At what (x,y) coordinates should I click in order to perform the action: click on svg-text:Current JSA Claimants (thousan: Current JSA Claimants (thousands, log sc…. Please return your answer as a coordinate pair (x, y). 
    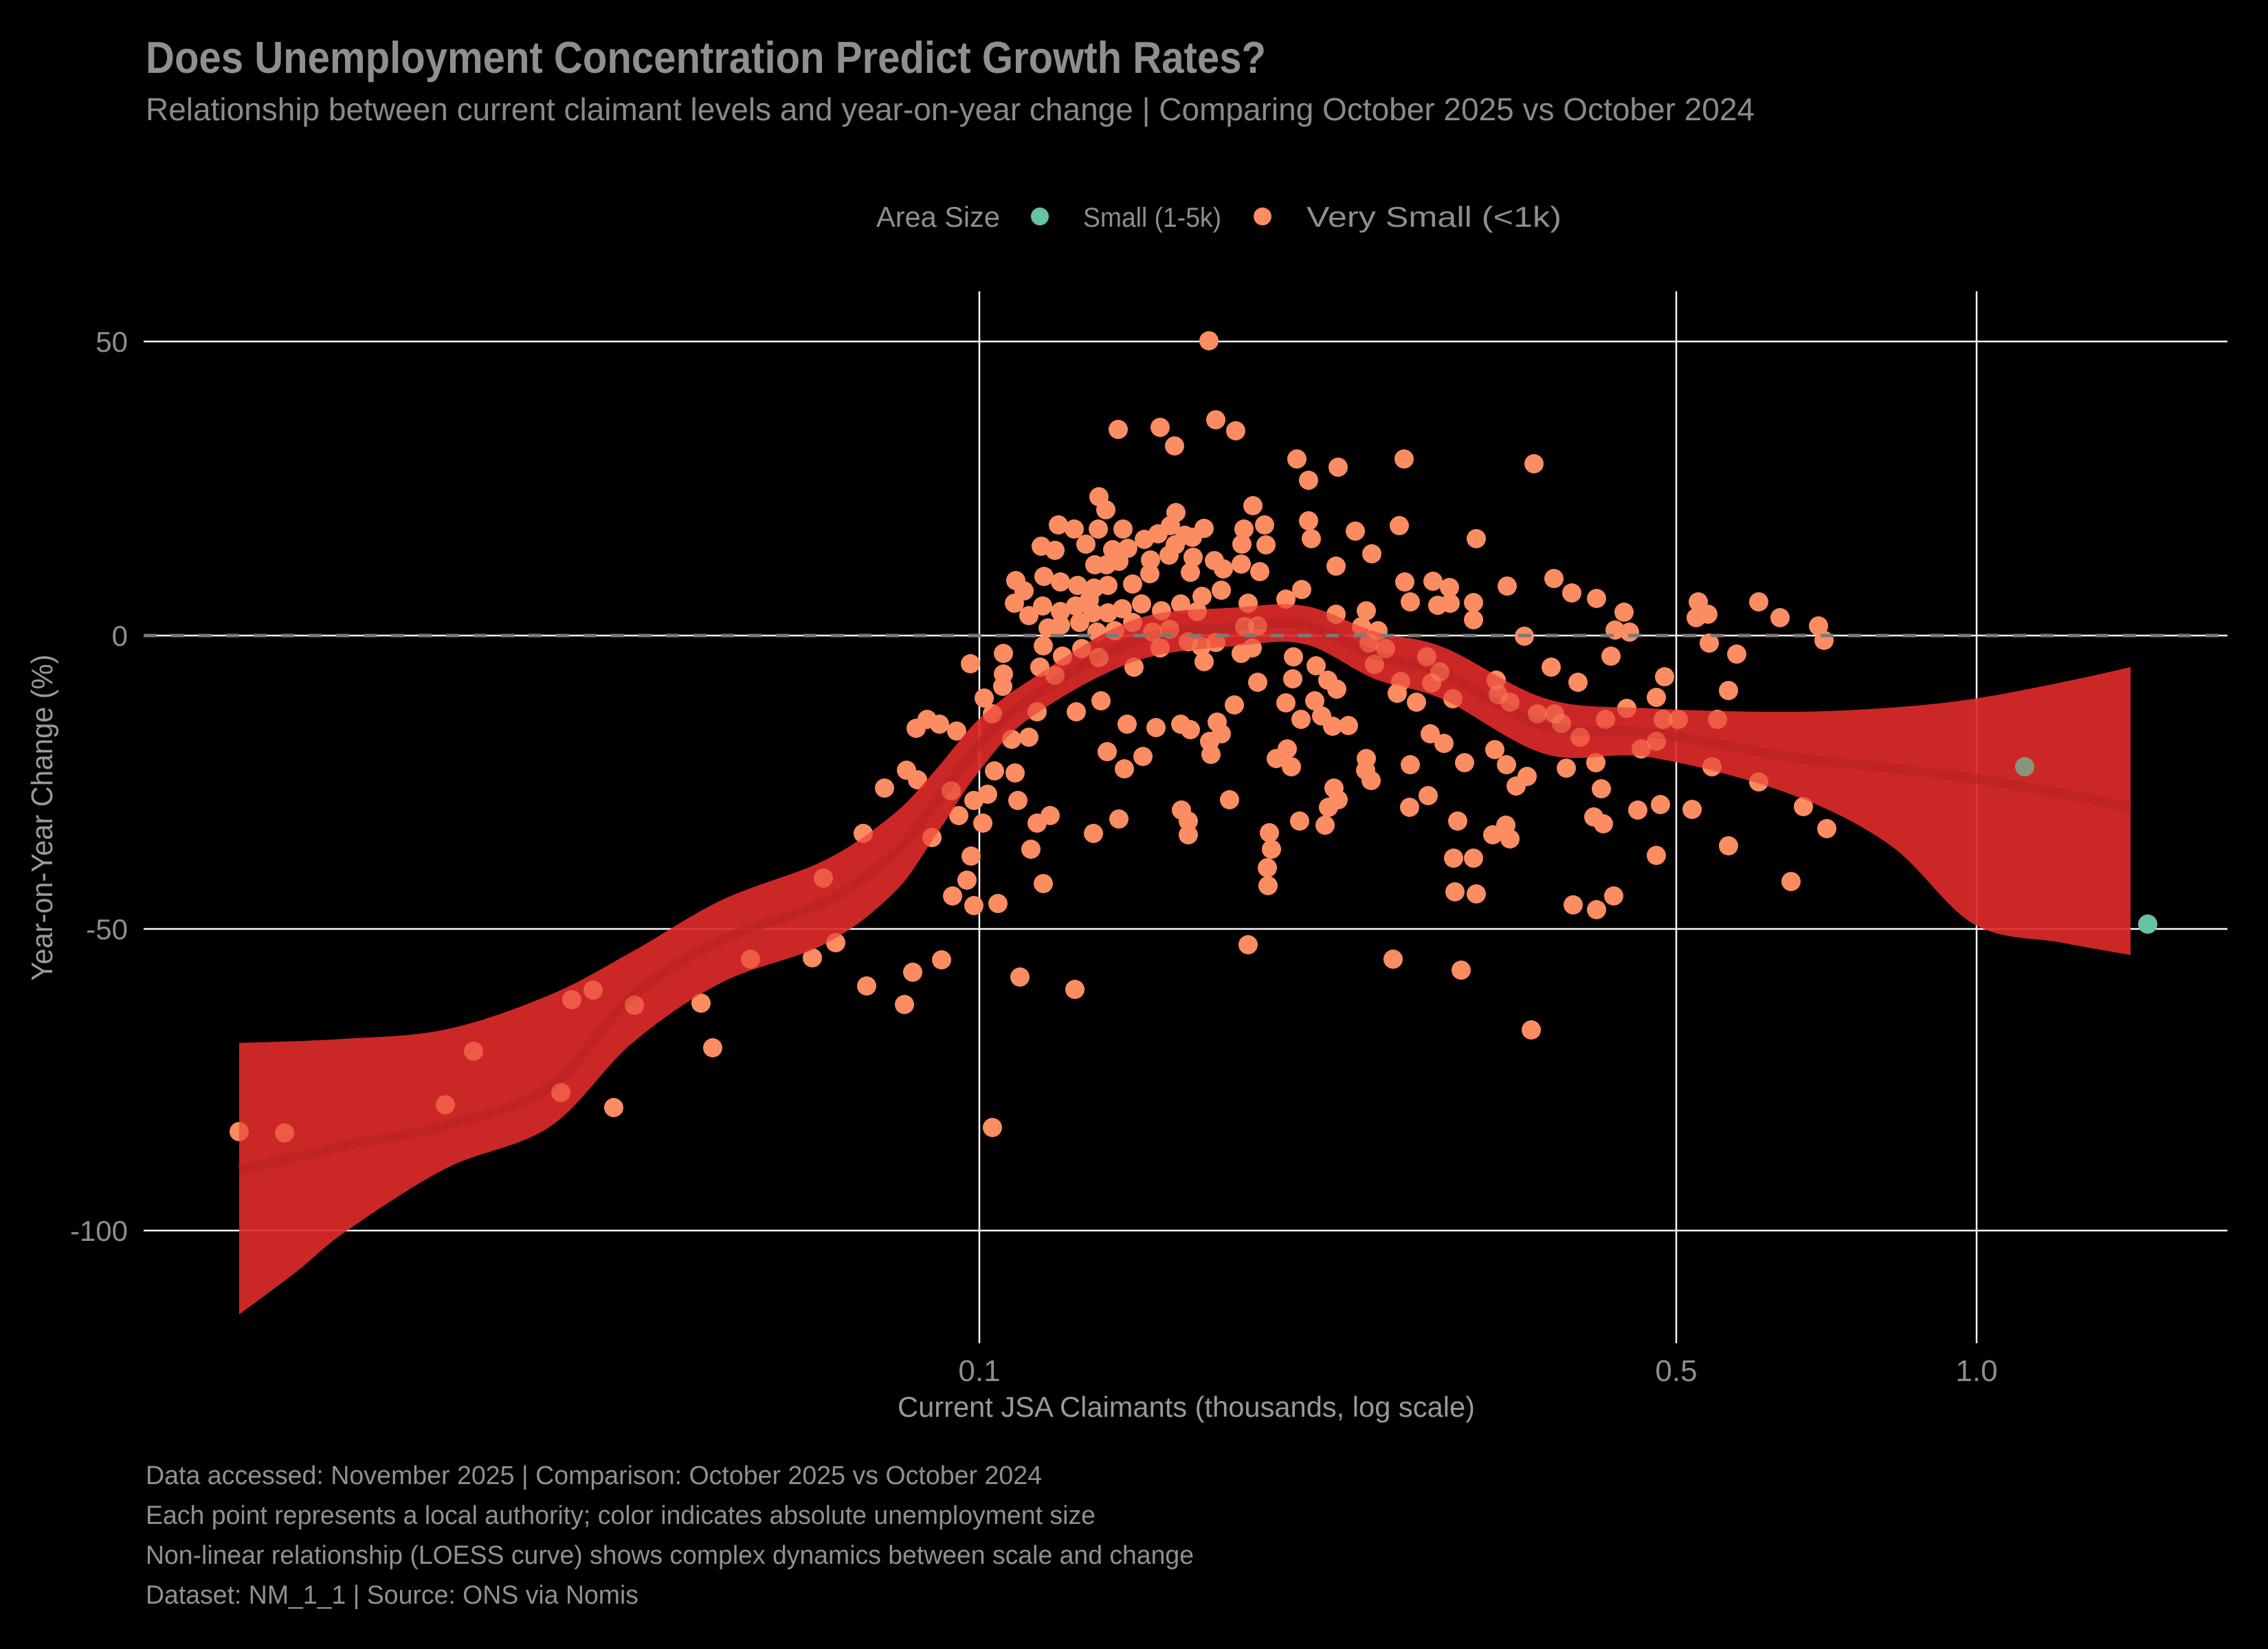
    Looking at the image, I should click on (1186, 1407).